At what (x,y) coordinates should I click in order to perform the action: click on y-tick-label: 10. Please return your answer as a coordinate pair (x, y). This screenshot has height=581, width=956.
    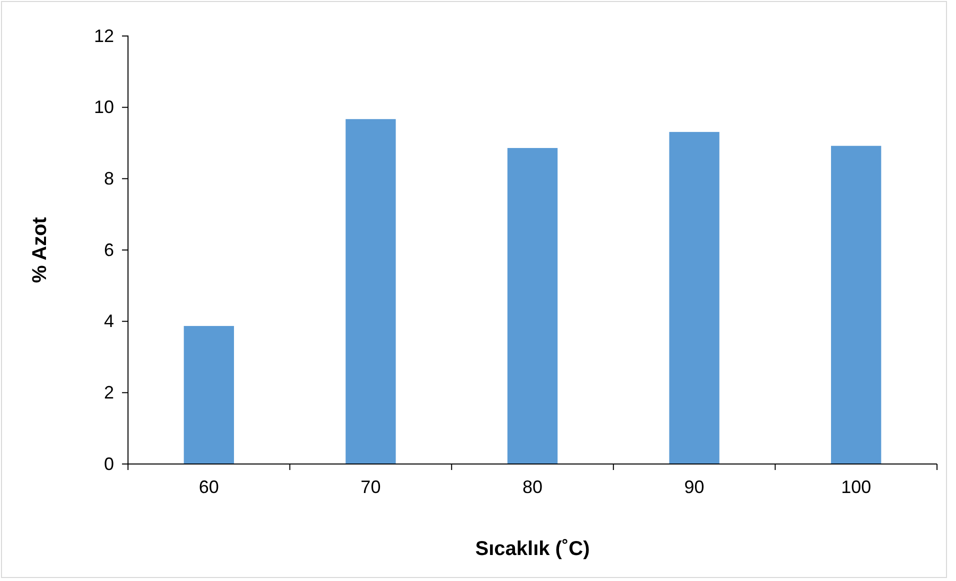
    Looking at the image, I should click on (104, 107).